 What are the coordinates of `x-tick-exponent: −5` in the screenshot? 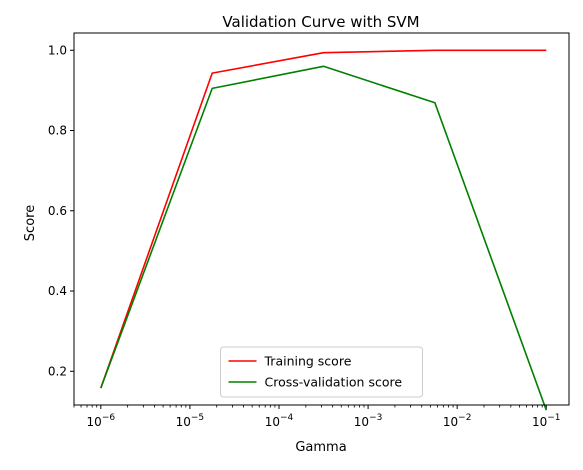 It's located at (197, 418).